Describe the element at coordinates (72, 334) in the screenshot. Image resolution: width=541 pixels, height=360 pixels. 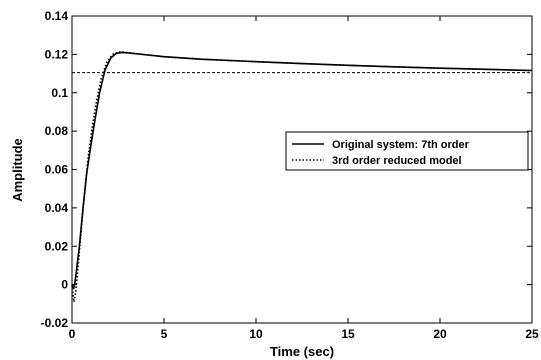
I see `x-tick-label: 0` at that location.